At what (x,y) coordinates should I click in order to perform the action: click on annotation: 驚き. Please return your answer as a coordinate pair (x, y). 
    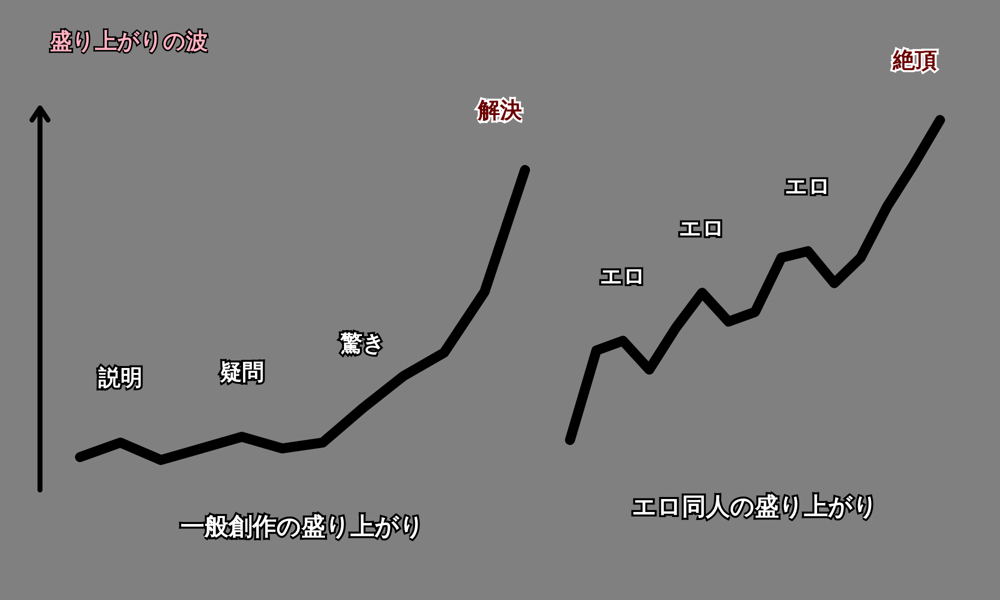
    Looking at the image, I should click on (363, 343).